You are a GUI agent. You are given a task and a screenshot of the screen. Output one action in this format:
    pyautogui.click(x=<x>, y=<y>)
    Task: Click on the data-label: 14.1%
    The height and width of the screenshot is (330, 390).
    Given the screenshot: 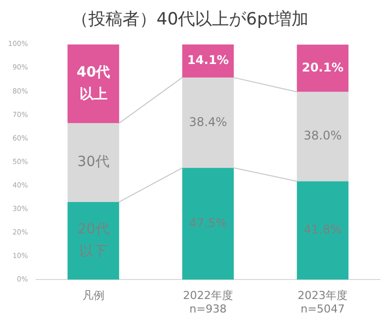 What is the action you would take?
    pyautogui.click(x=208, y=60)
    